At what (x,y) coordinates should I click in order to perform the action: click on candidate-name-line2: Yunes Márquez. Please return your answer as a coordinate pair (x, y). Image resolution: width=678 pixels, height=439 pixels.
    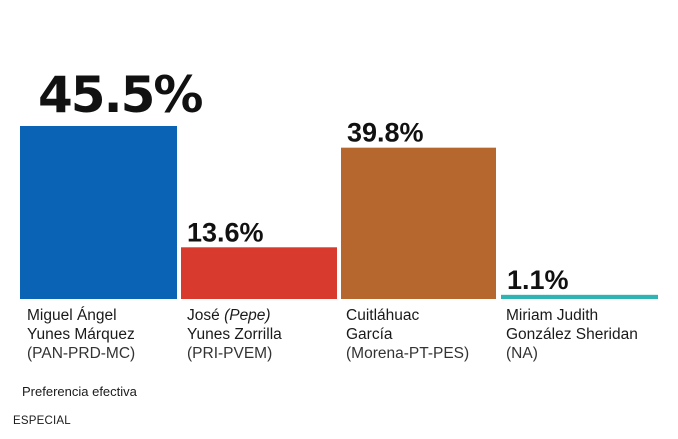
    Looking at the image, I should click on (81, 334).